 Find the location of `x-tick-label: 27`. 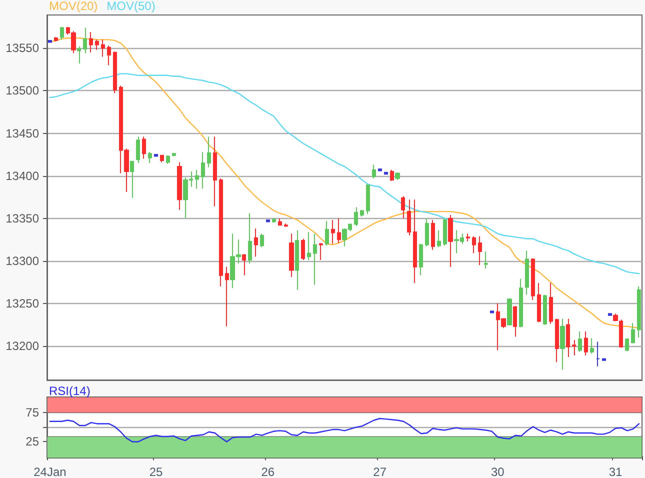

x-tick-label: 27 is located at coordinates (380, 471).